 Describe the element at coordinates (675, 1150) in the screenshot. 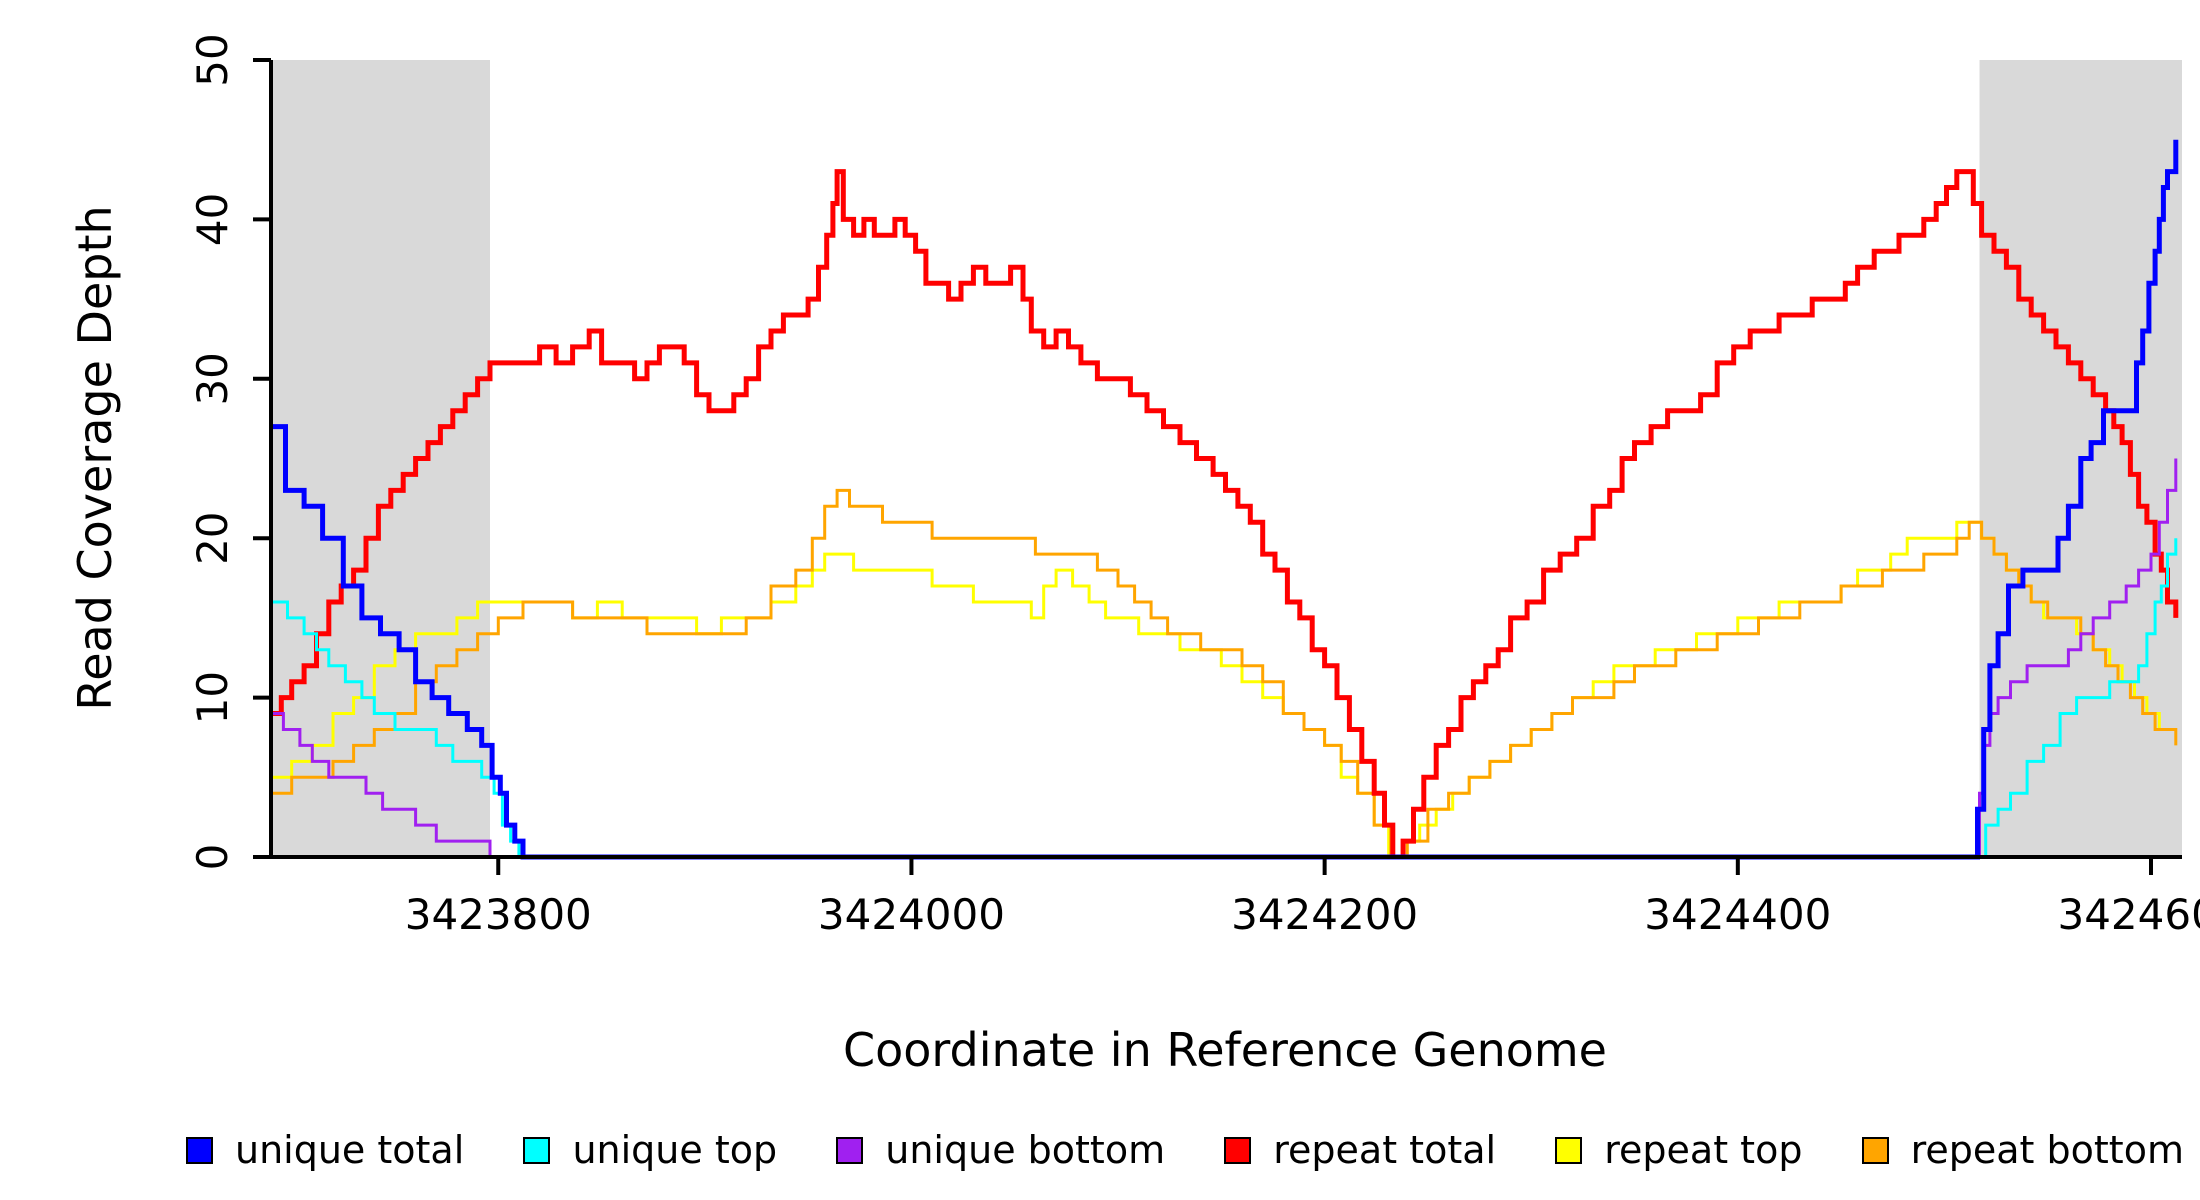

I see `legend-label-unique-top: unique top` at that location.